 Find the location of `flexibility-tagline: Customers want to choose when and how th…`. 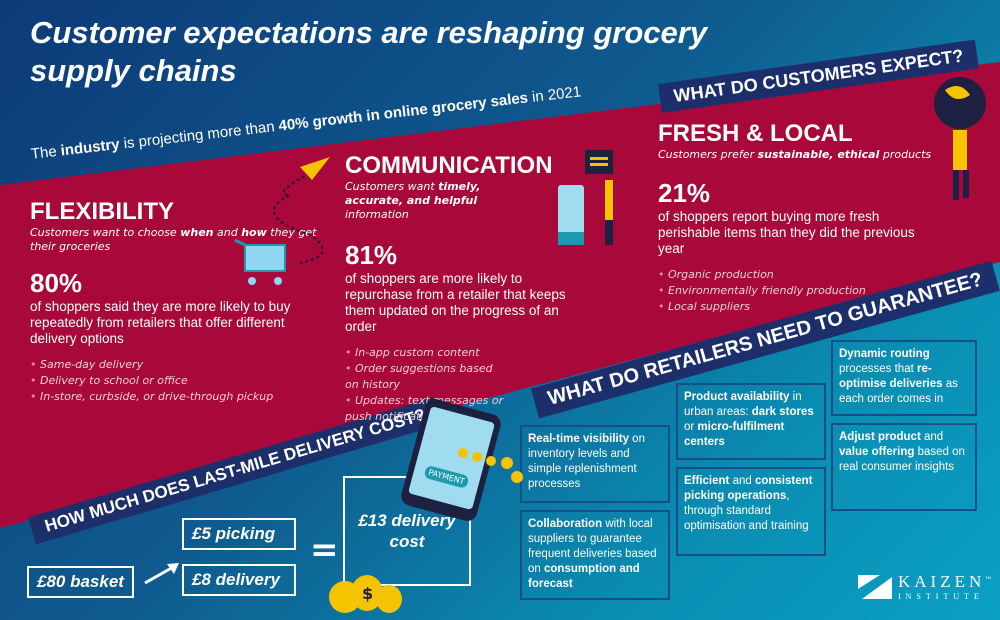

flexibility-tagline: Customers want to choose when and how th… is located at coordinates (180, 240).